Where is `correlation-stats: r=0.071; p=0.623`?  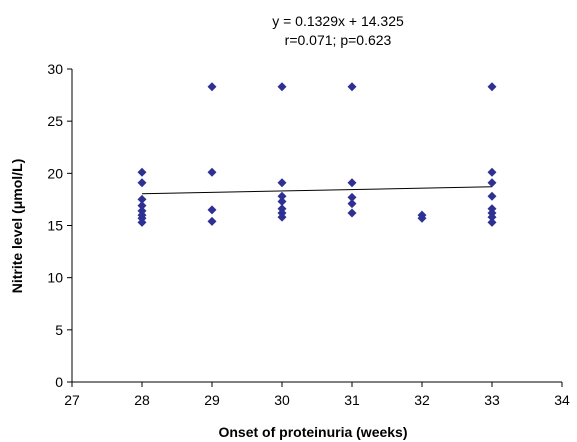 correlation-stats: r=0.071; p=0.623 is located at coordinates (338, 40).